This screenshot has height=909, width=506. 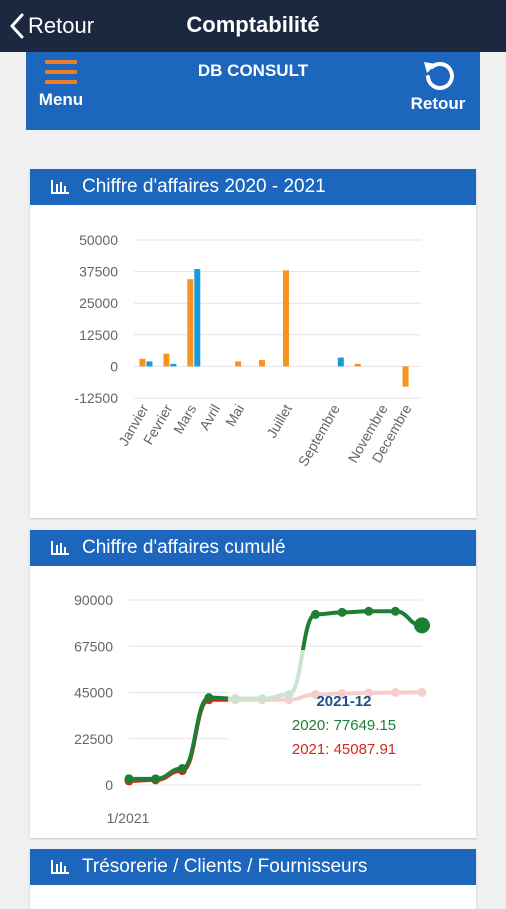 I want to click on y-tick-label: 67500, so click(x=93, y=646).